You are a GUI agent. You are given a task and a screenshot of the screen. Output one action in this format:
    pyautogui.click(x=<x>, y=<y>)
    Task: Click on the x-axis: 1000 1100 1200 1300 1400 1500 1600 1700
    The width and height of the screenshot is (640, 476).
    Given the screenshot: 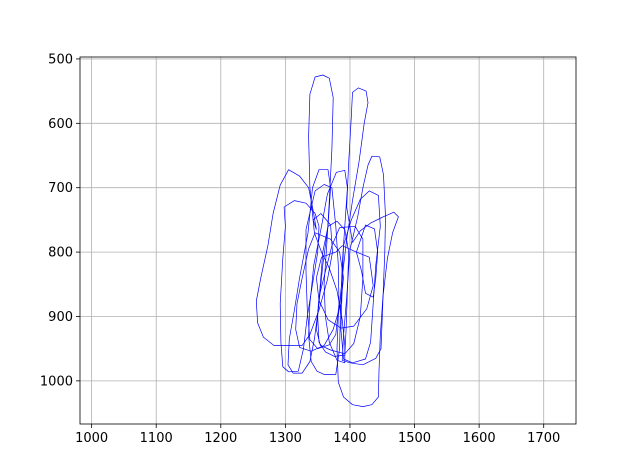 What is the action you would take?
    pyautogui.click(x=317, y=435)
    